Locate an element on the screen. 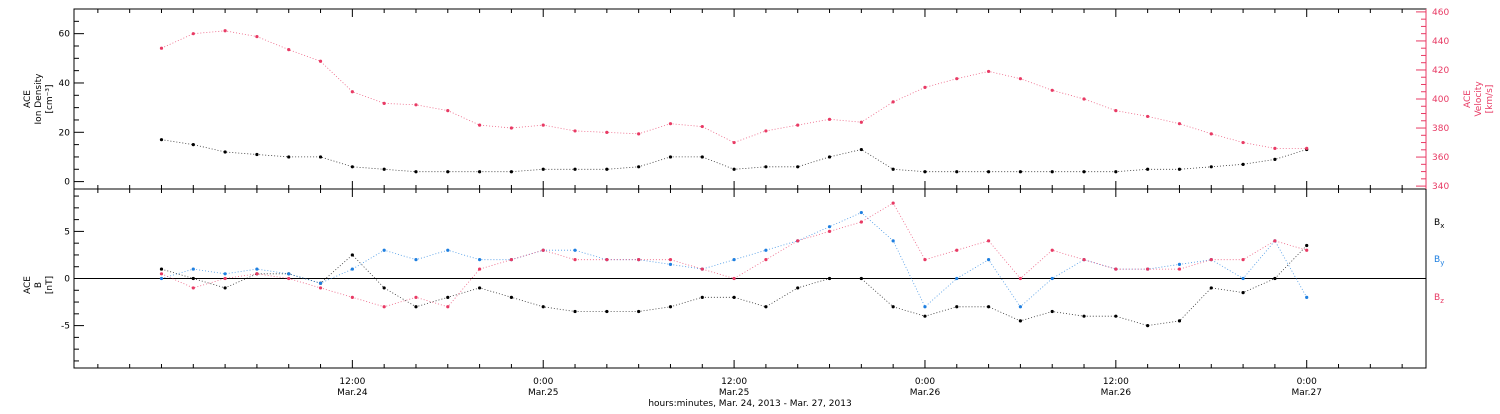 This screenshot has width=1500, height=414. bottom-y-tick-label: 0 is located at coordinates (67, 280).